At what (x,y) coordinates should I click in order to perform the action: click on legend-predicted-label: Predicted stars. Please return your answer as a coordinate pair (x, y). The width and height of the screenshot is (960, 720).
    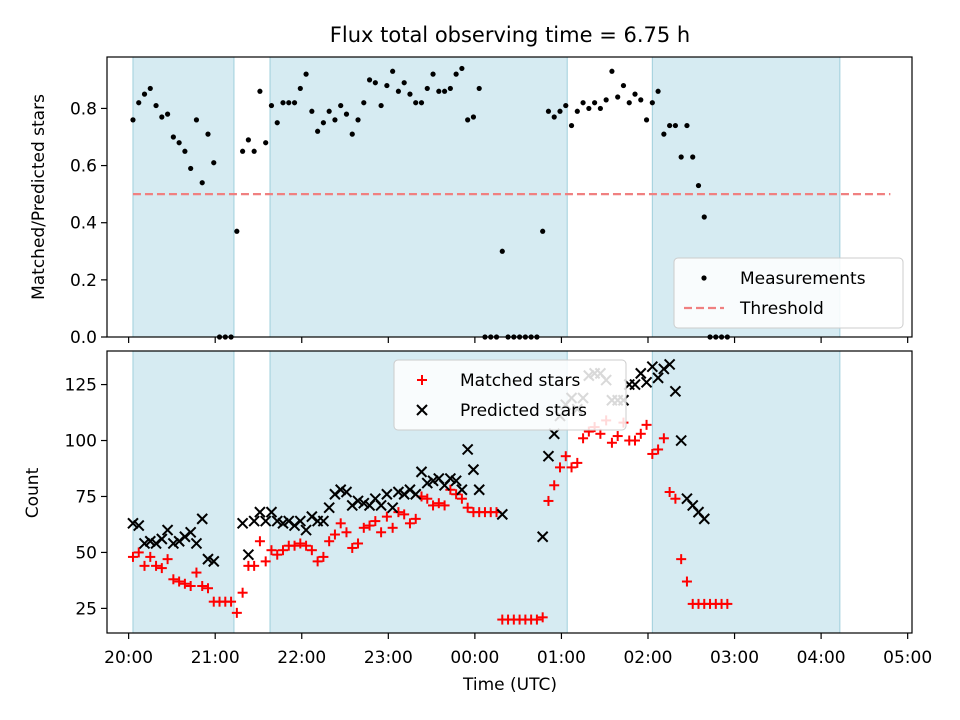
    Looking at the image, I should click on (523, 411).